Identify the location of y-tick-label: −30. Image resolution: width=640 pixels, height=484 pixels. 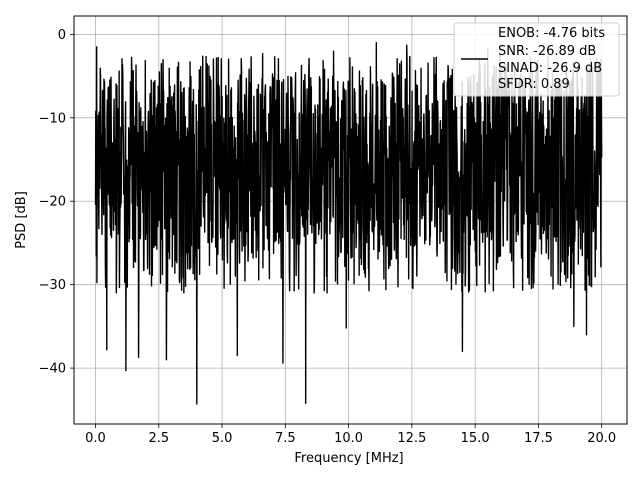
(52, 285).